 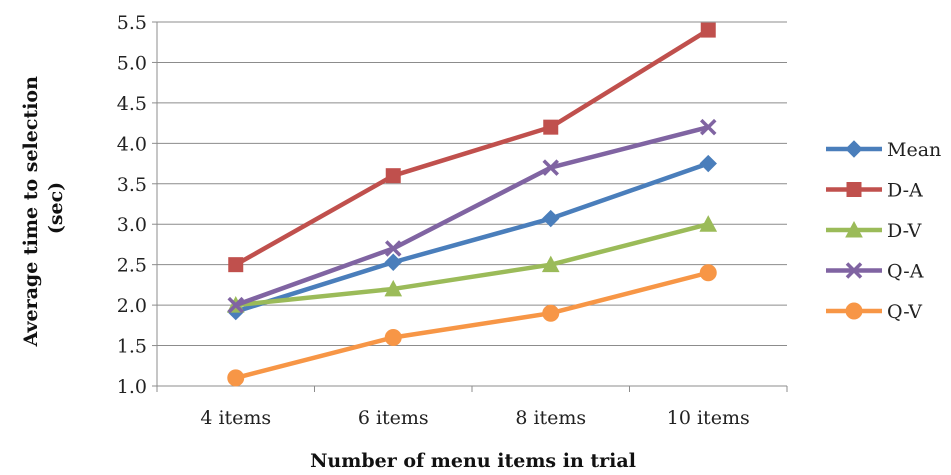 What do you see at coordinates (883, 150) in the screenshot?
I see `legend-item-mean: Mean` at bounding box center [883, 150].